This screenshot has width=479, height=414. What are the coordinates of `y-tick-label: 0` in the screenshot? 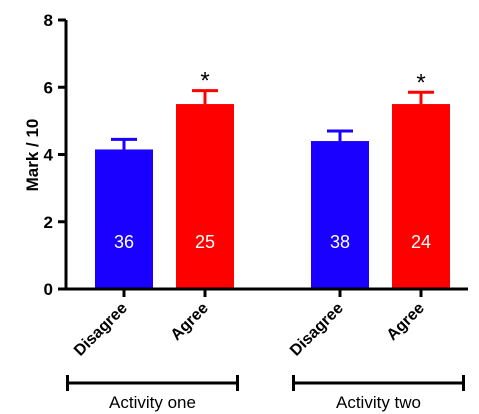 It's located at (48, 289).